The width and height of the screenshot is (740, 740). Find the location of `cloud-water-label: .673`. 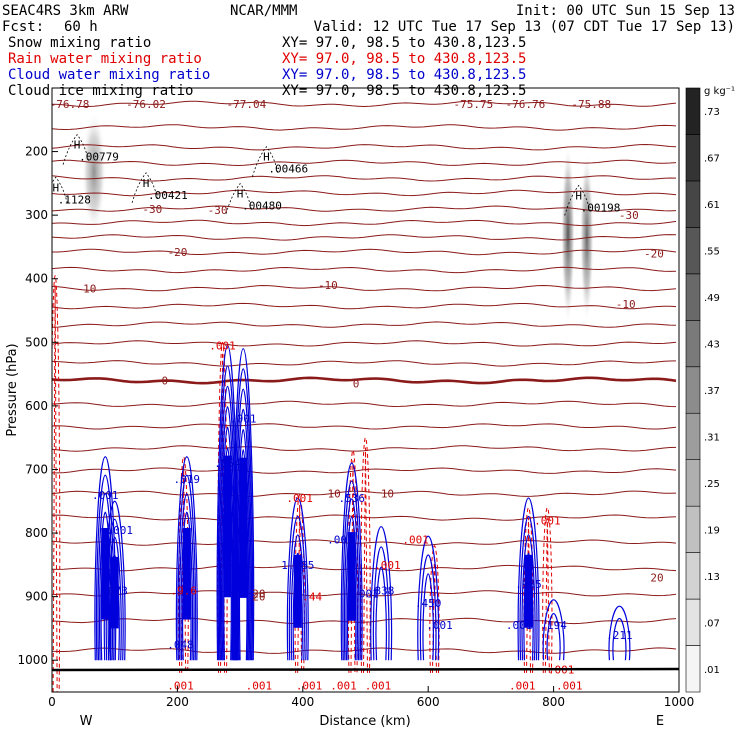

cloud-water-label: .673 is located at coordinates (114, 590).